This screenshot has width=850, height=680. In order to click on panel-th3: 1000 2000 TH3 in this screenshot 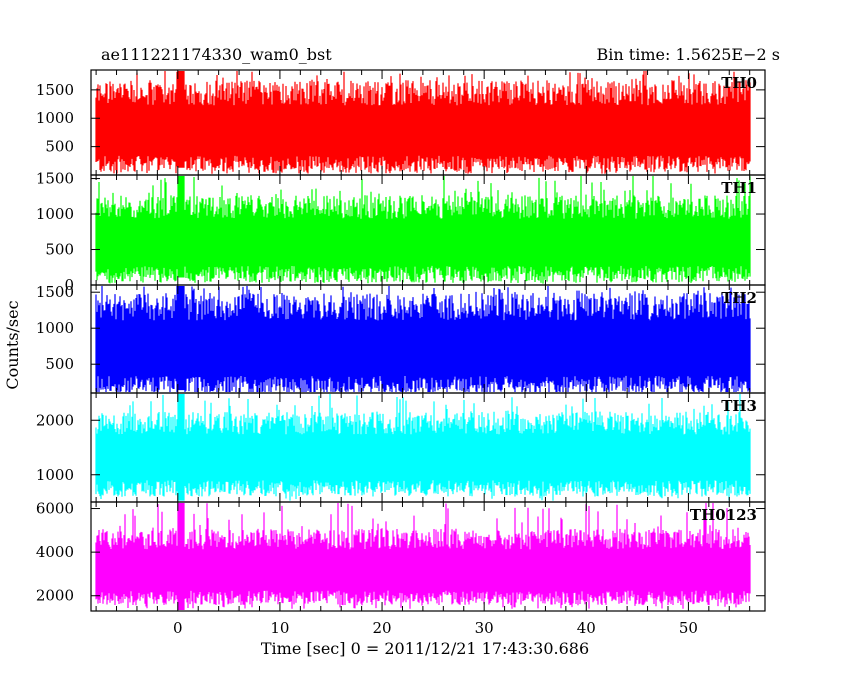, I will do `click(401, 447)`.